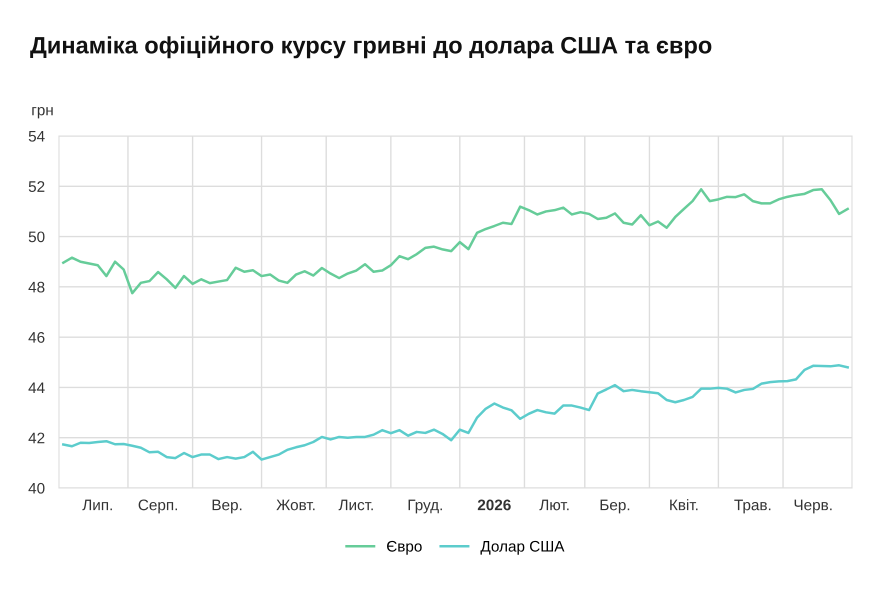 The height and width of the screenshot is (612, 894). What do you see at coordinates (494, 505) in the screenshot?
I see `x-tick-label: 2026` at bounding box center [494, 505].